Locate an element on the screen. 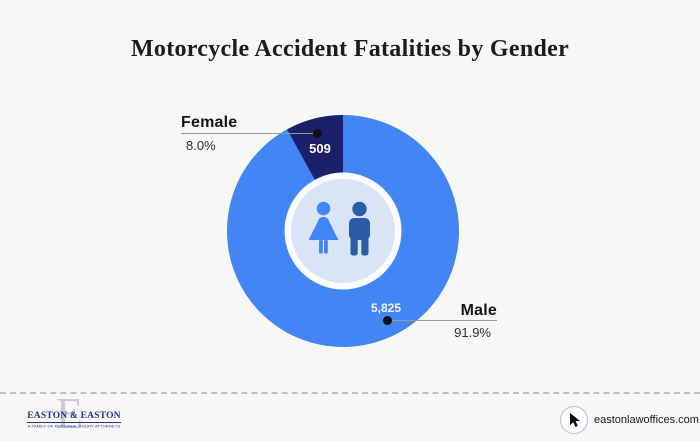  donut-hole is located at coordinates (343, 231).